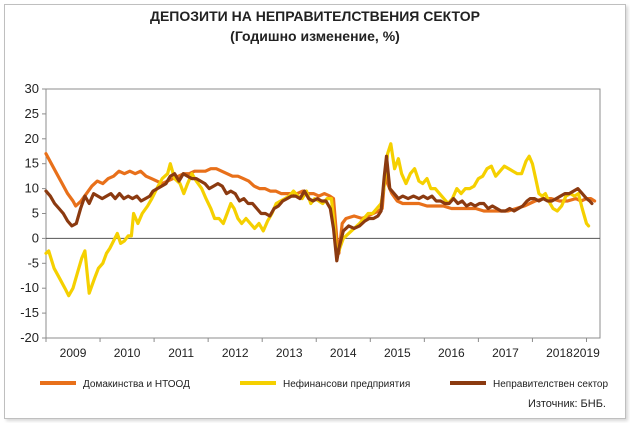  Describe the element at coordinates (35, 213) in the screenshot. I see `y-tick-label: 5` at that location.